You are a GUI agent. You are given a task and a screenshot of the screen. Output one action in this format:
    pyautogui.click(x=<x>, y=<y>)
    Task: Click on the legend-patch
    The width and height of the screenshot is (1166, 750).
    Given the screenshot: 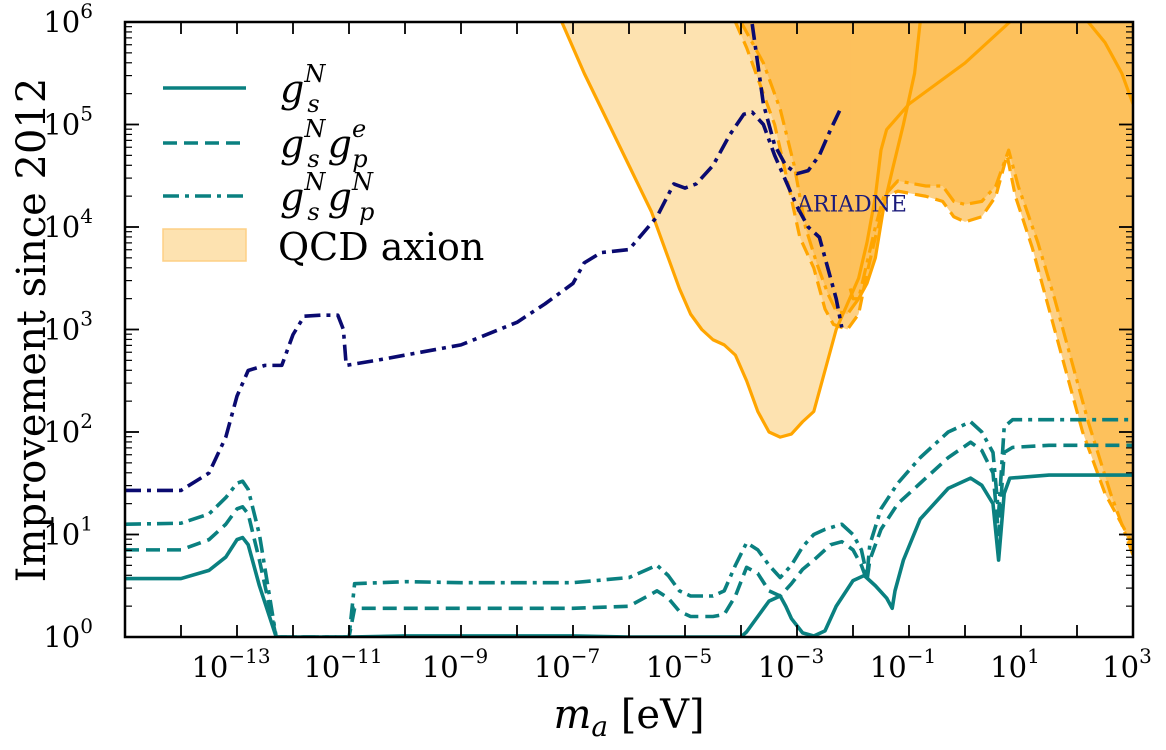 What is the action you would take?
    pyautogui.click(x=204, y=245)
    